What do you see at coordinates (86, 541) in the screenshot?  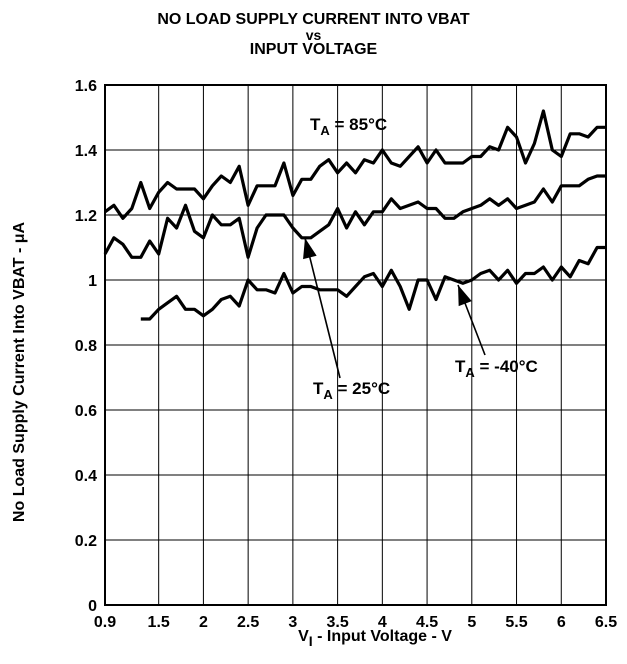 I see `y-tick-label: 0.2` at bounding box center [86, 541].